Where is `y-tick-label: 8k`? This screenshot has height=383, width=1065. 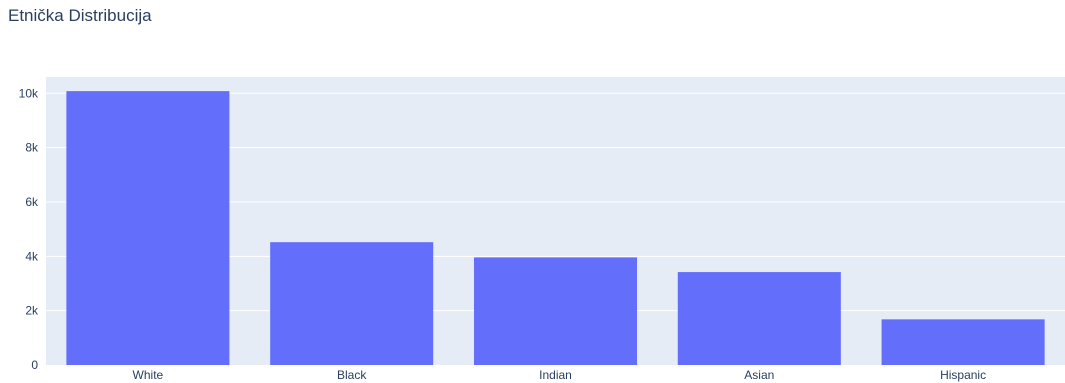
y-tick-label: 8k is located at coordinates (32, 148).